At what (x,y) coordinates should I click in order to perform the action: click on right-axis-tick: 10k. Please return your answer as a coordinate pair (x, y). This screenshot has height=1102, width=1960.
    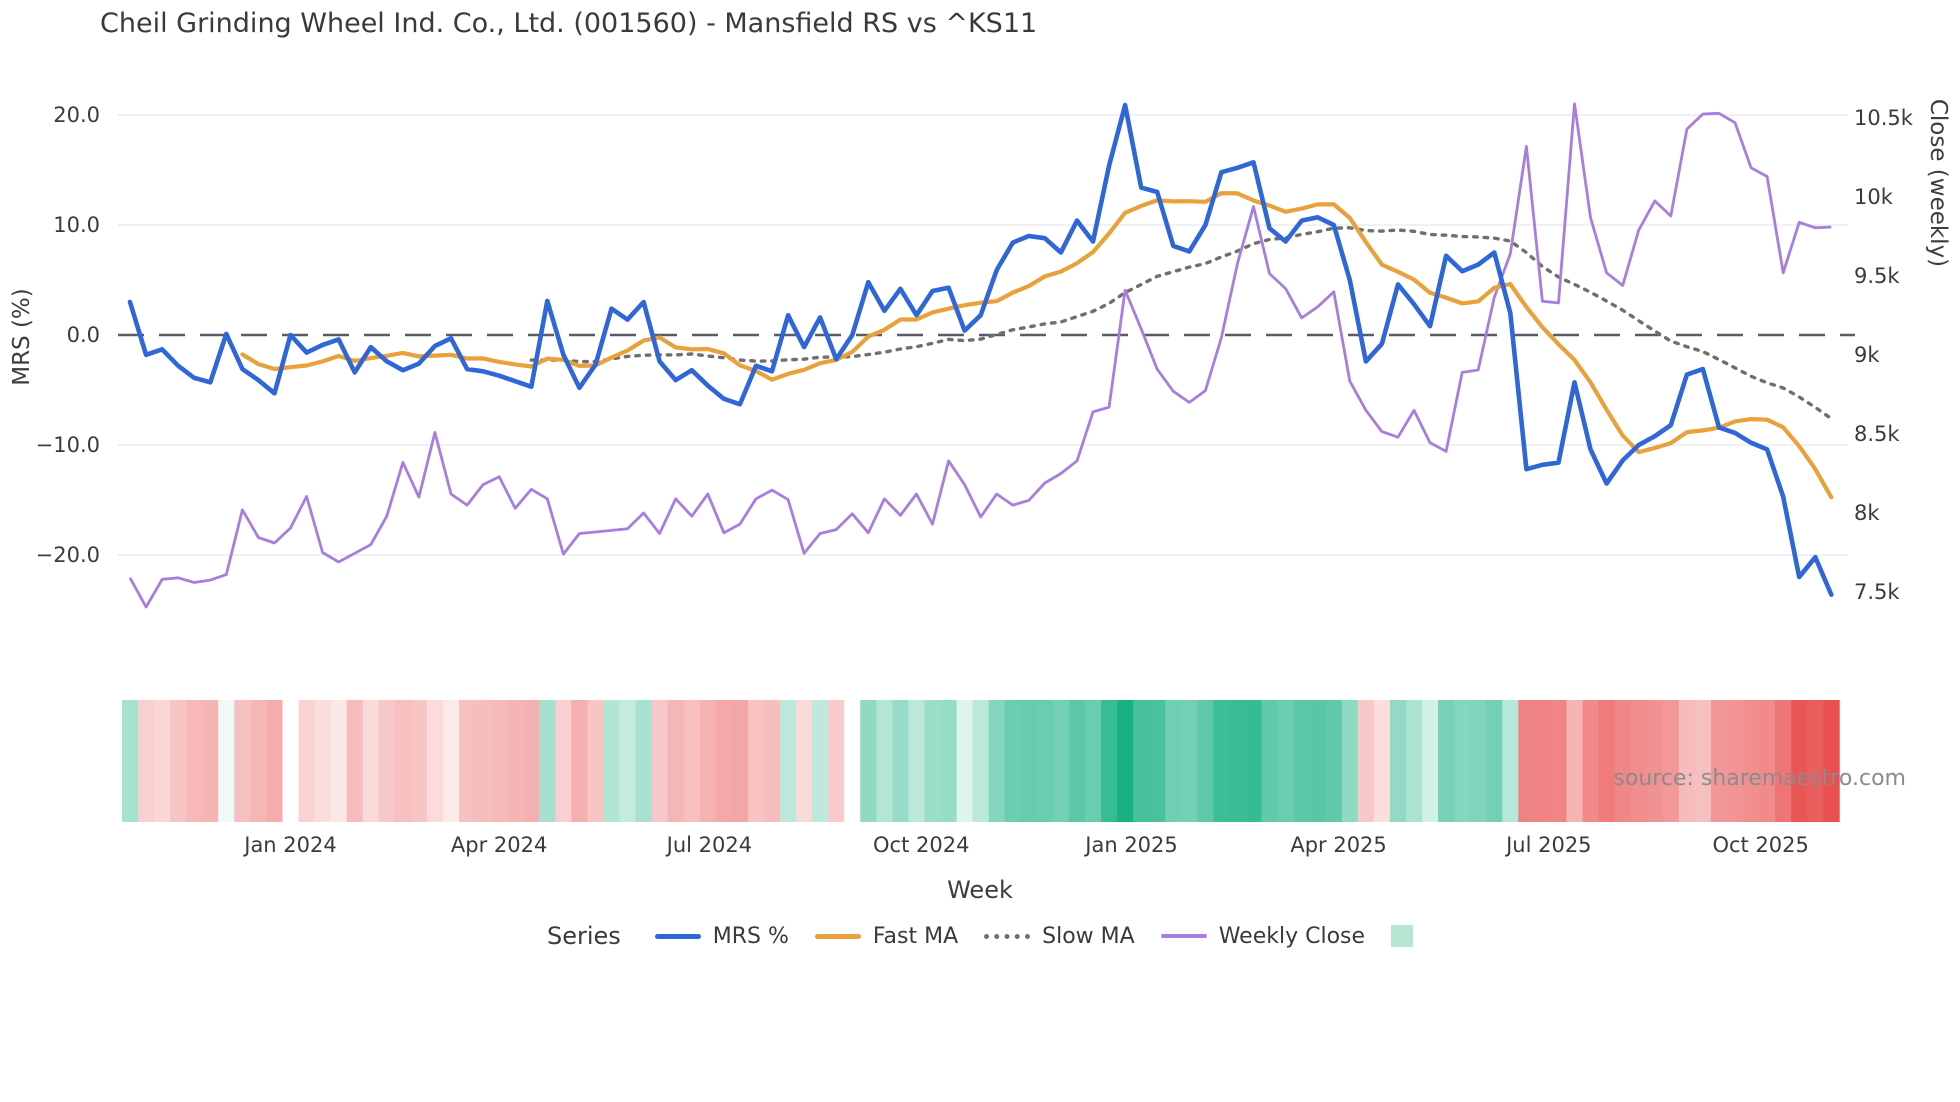
    Looking at the image, I should click on (1874, 197).